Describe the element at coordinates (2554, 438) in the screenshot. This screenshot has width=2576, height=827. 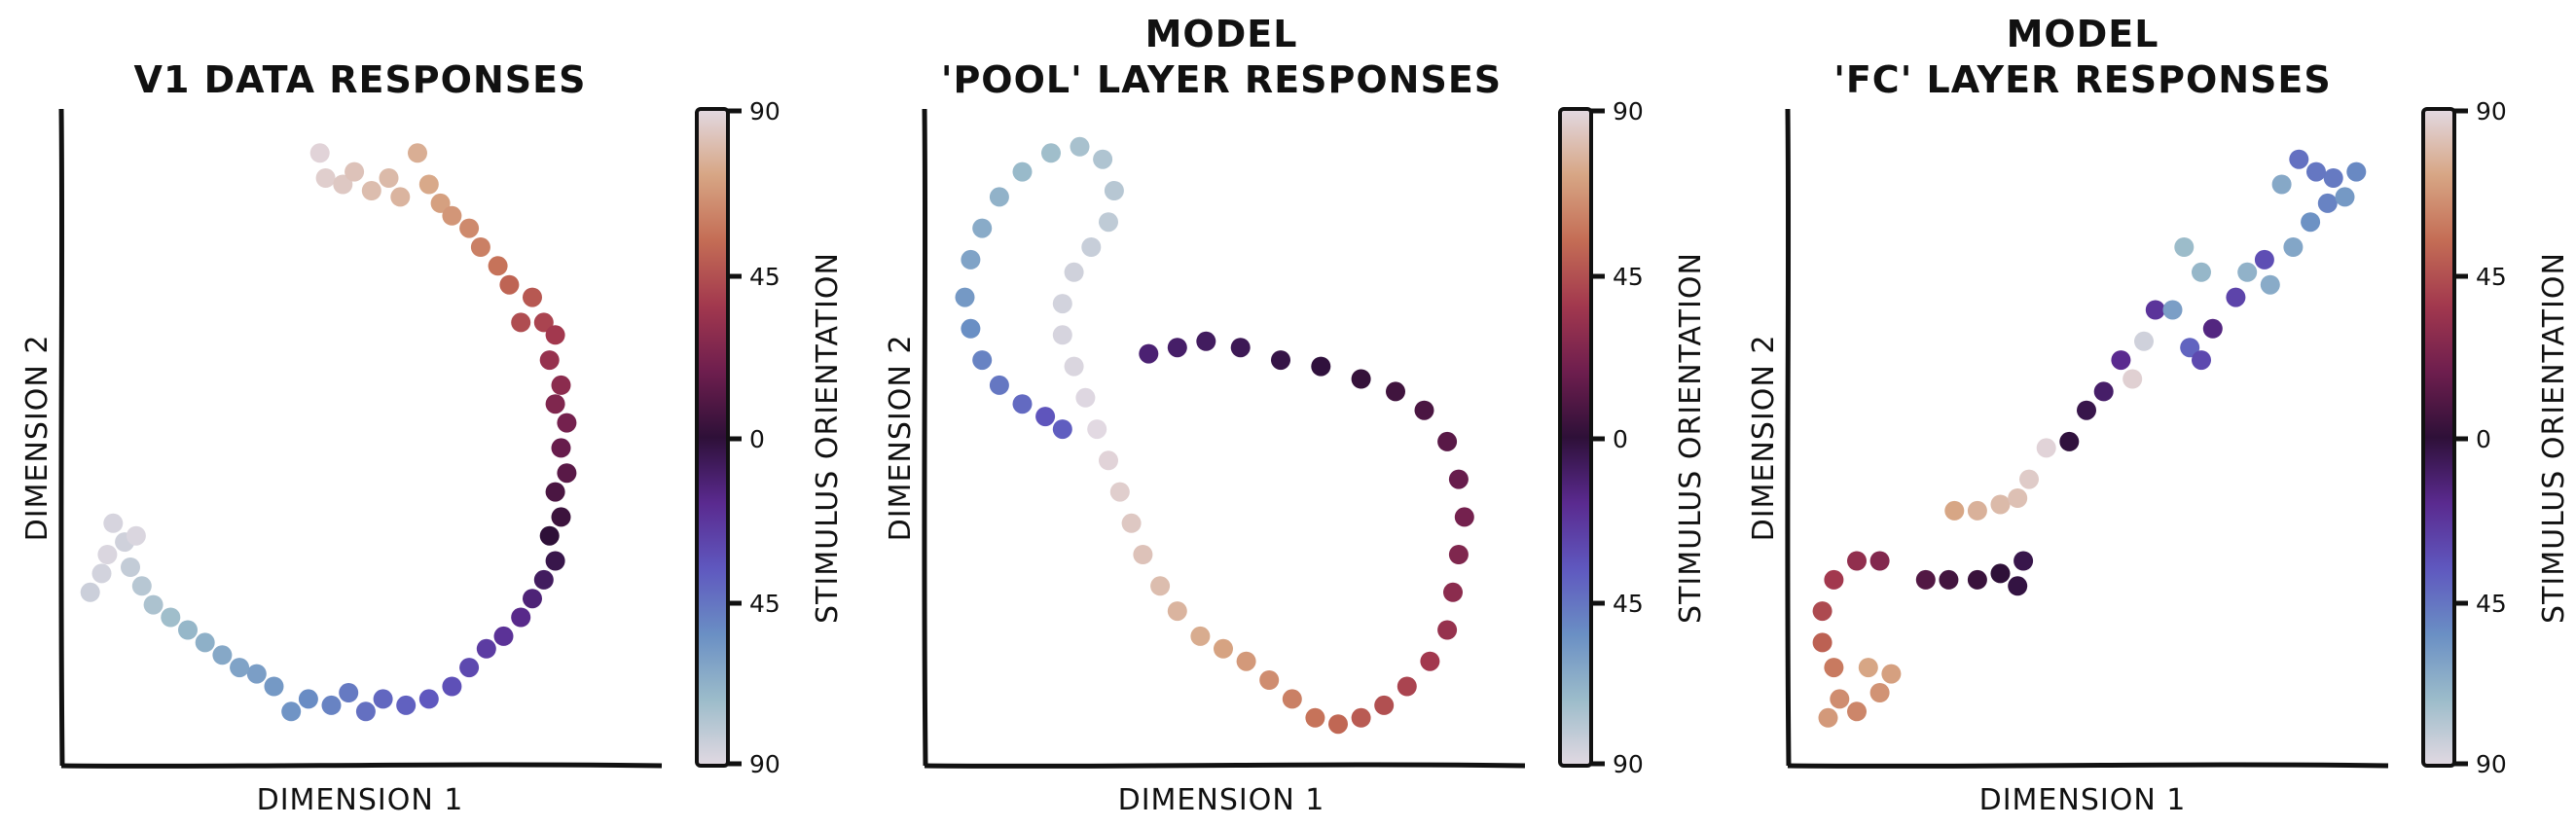
I see `panel-3-colorbar-label: STIMULUS ORIENTATION` at that location.